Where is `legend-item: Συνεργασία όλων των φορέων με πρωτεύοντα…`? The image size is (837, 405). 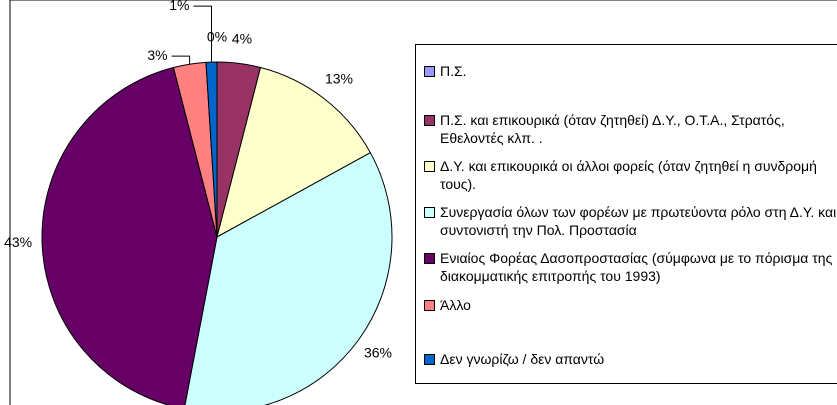 legend-item: Συνεργασία όλων των φορέων με πρωτεύοντα… is located at coordinates (630, 221).